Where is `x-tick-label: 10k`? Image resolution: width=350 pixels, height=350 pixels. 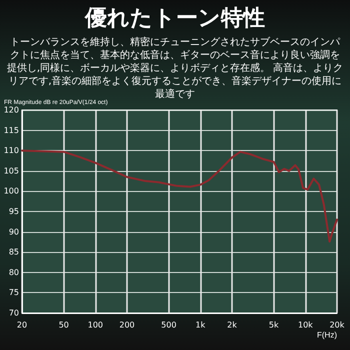 x-tick-label: 10k is located at coordinates (306, 325).